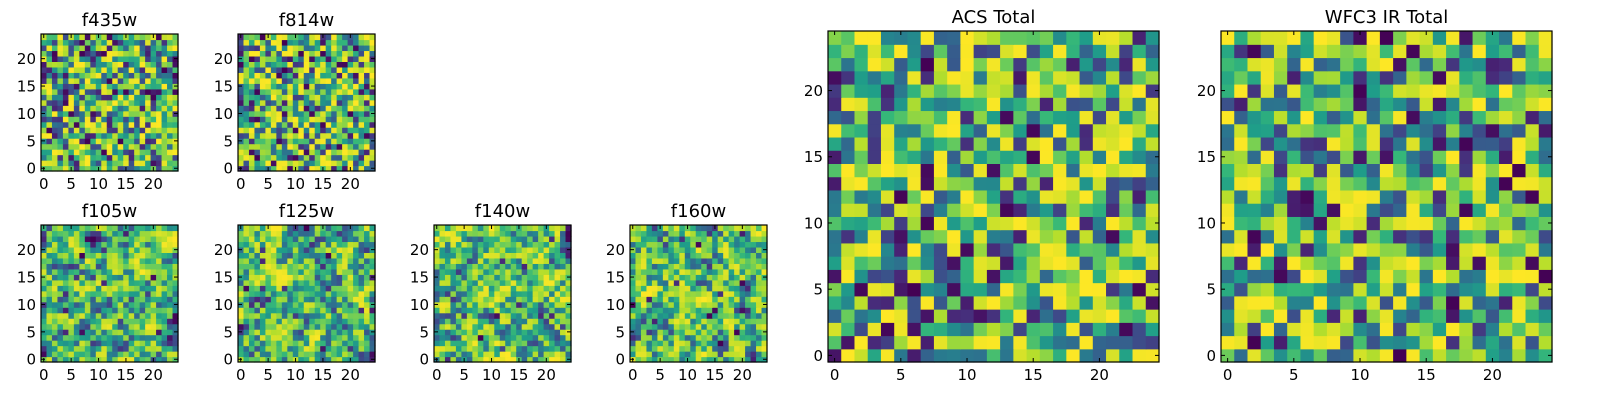 This screenshot has height=400, width=1600. Describe the element at coordinates (31, 360) in the screenshot. I see `f105w-ytick-label: 0` at that location.